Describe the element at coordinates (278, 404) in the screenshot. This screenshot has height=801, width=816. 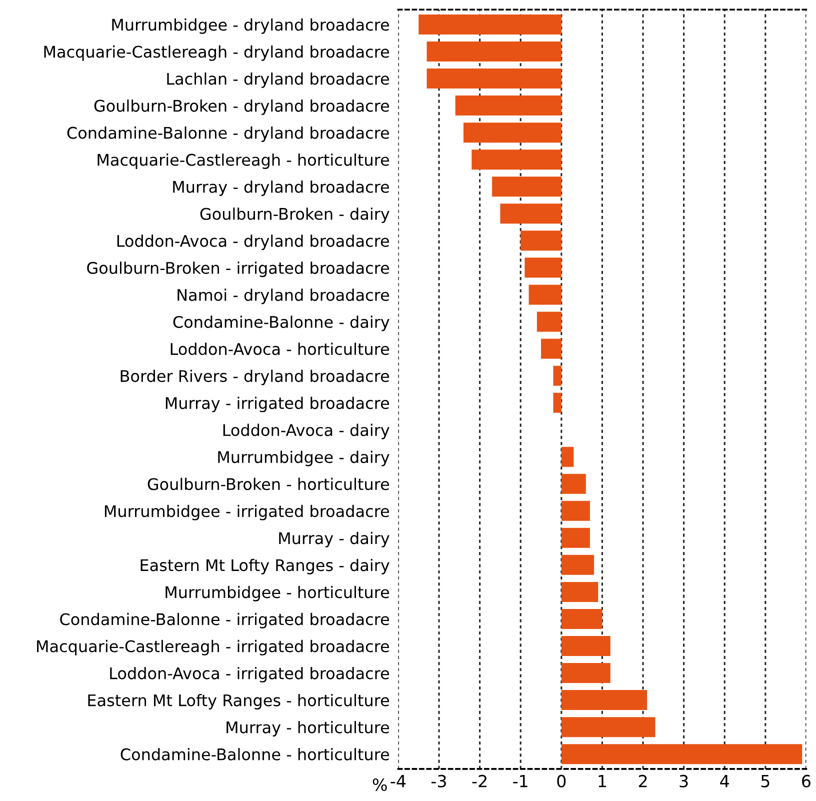
I see `y-tick-label: Murray - irrigated broadacre` at that location.